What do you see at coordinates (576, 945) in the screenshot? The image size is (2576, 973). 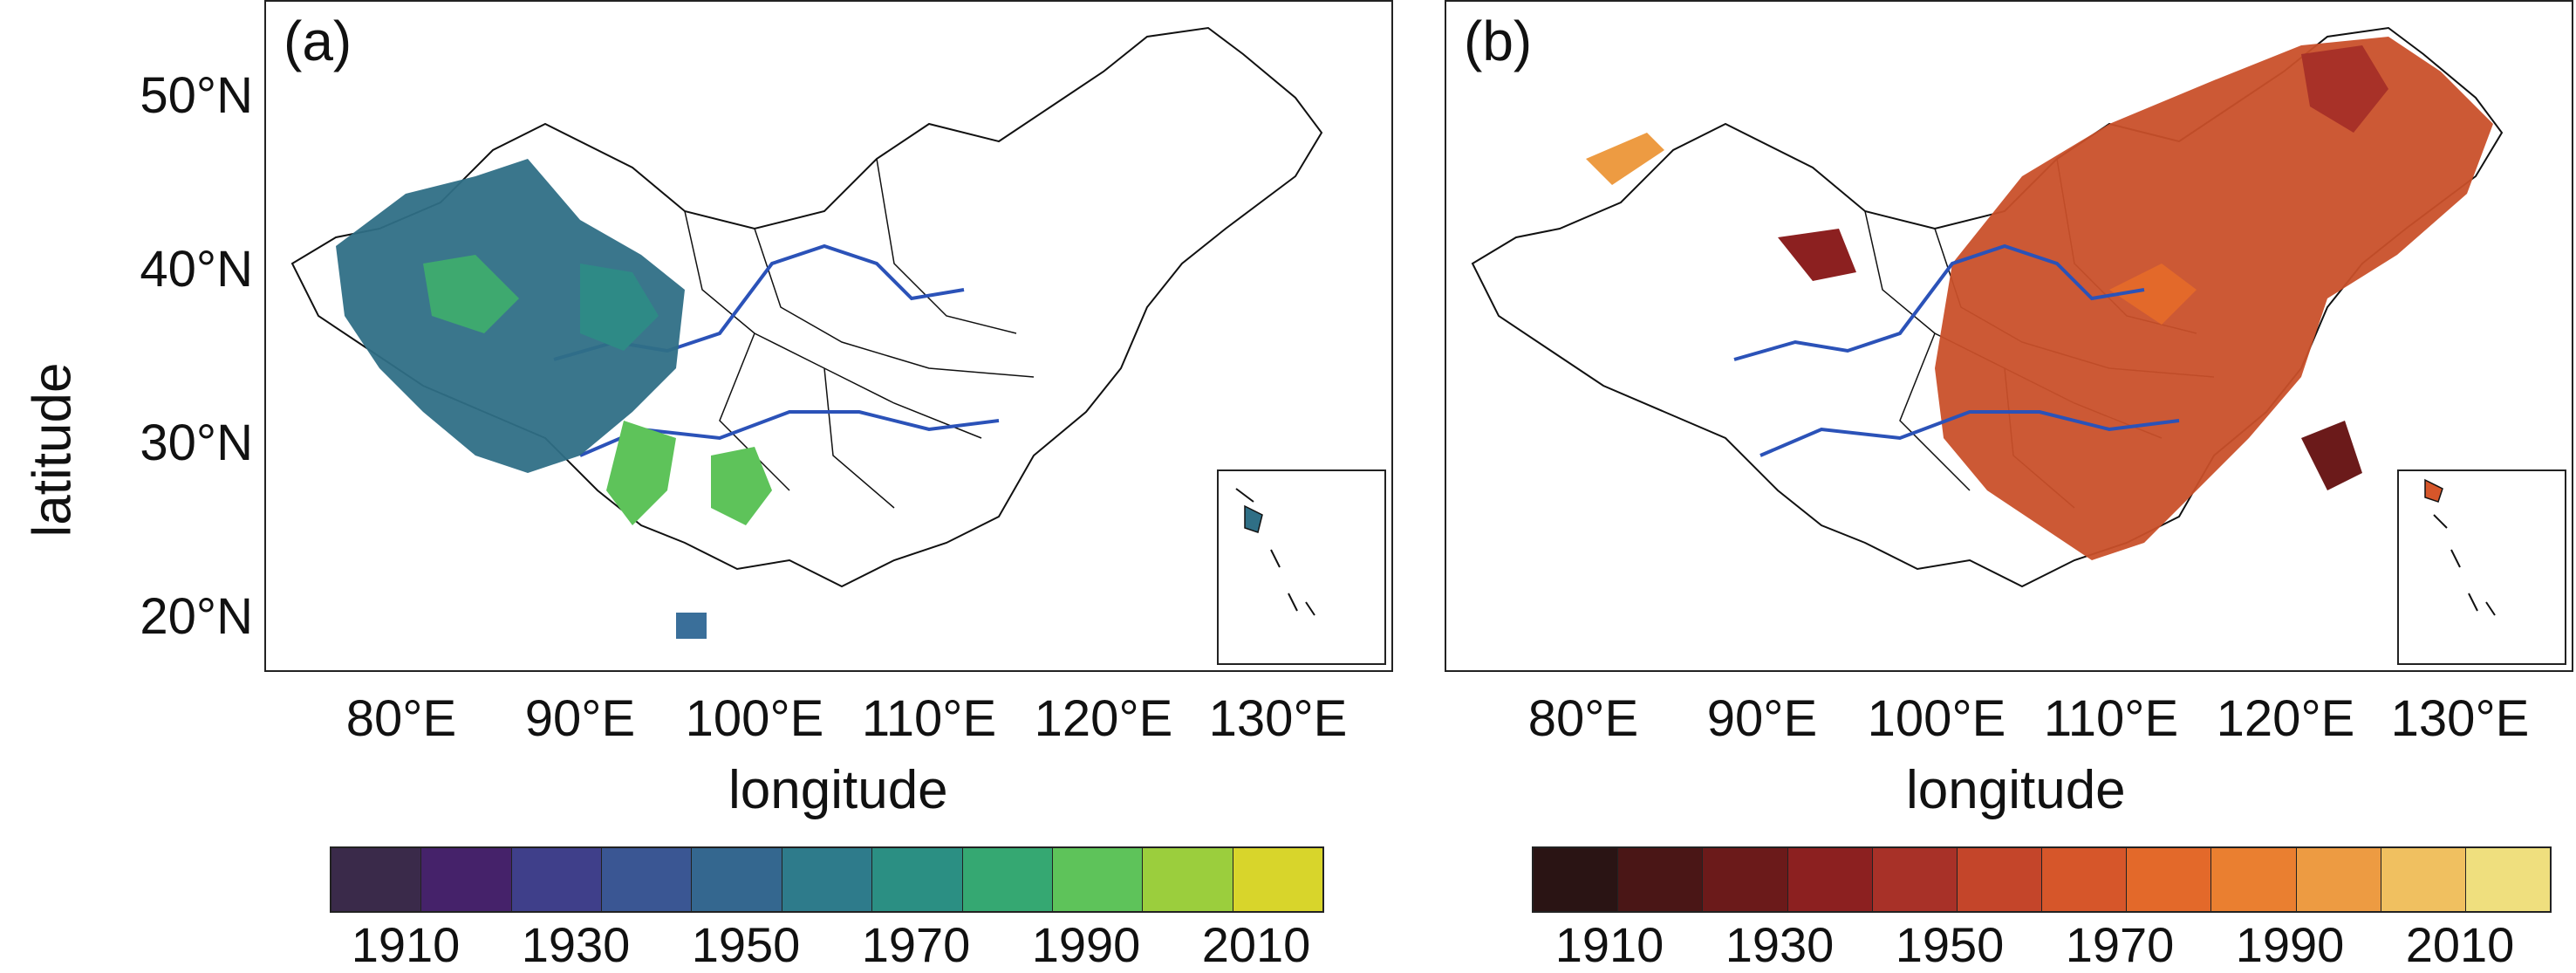 I see `cbar-a-tick-1930: 1930` at bounding box center [576, 945].